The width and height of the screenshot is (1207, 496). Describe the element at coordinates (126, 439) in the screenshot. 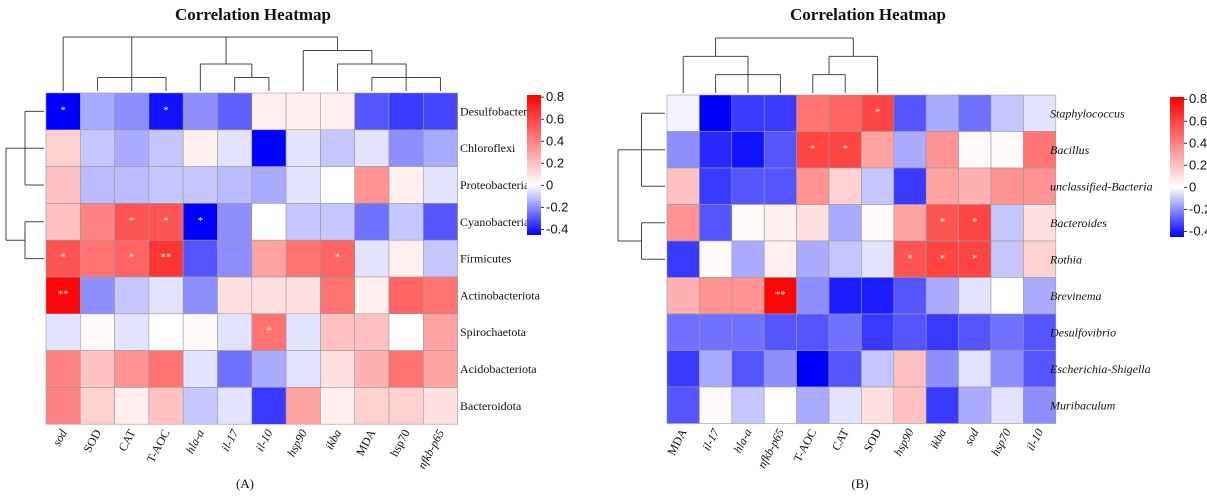

I see `column-label: CAT` at that location.